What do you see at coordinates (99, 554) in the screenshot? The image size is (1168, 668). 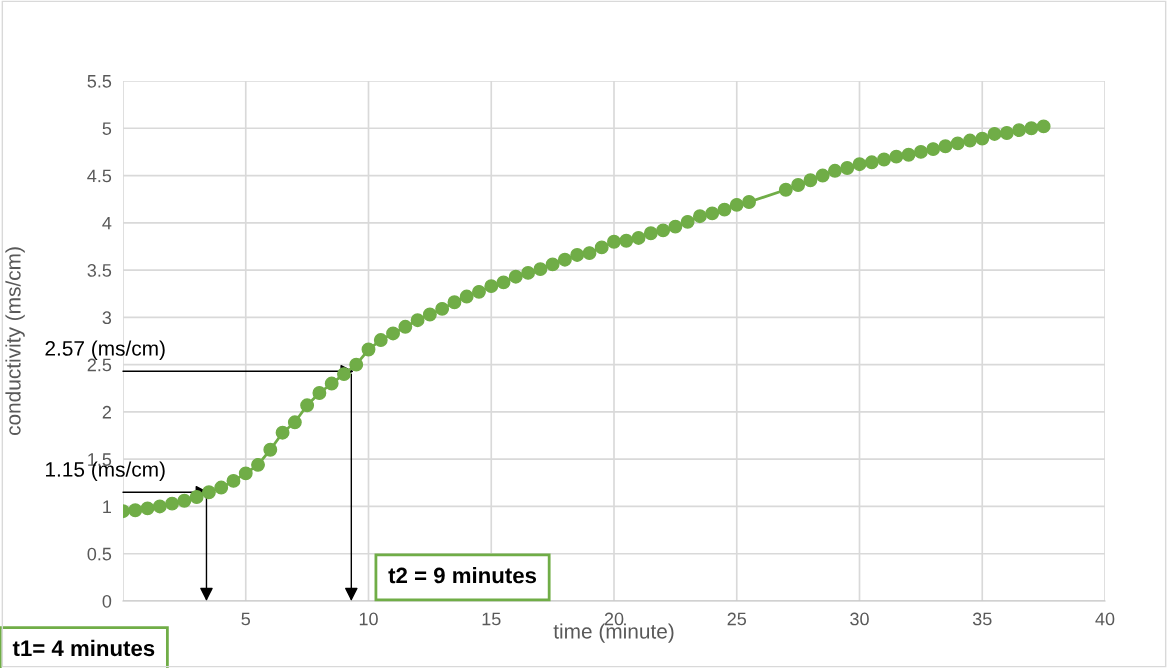 I see `y-tick-label: 0.5` at bounding box center [99, 554].